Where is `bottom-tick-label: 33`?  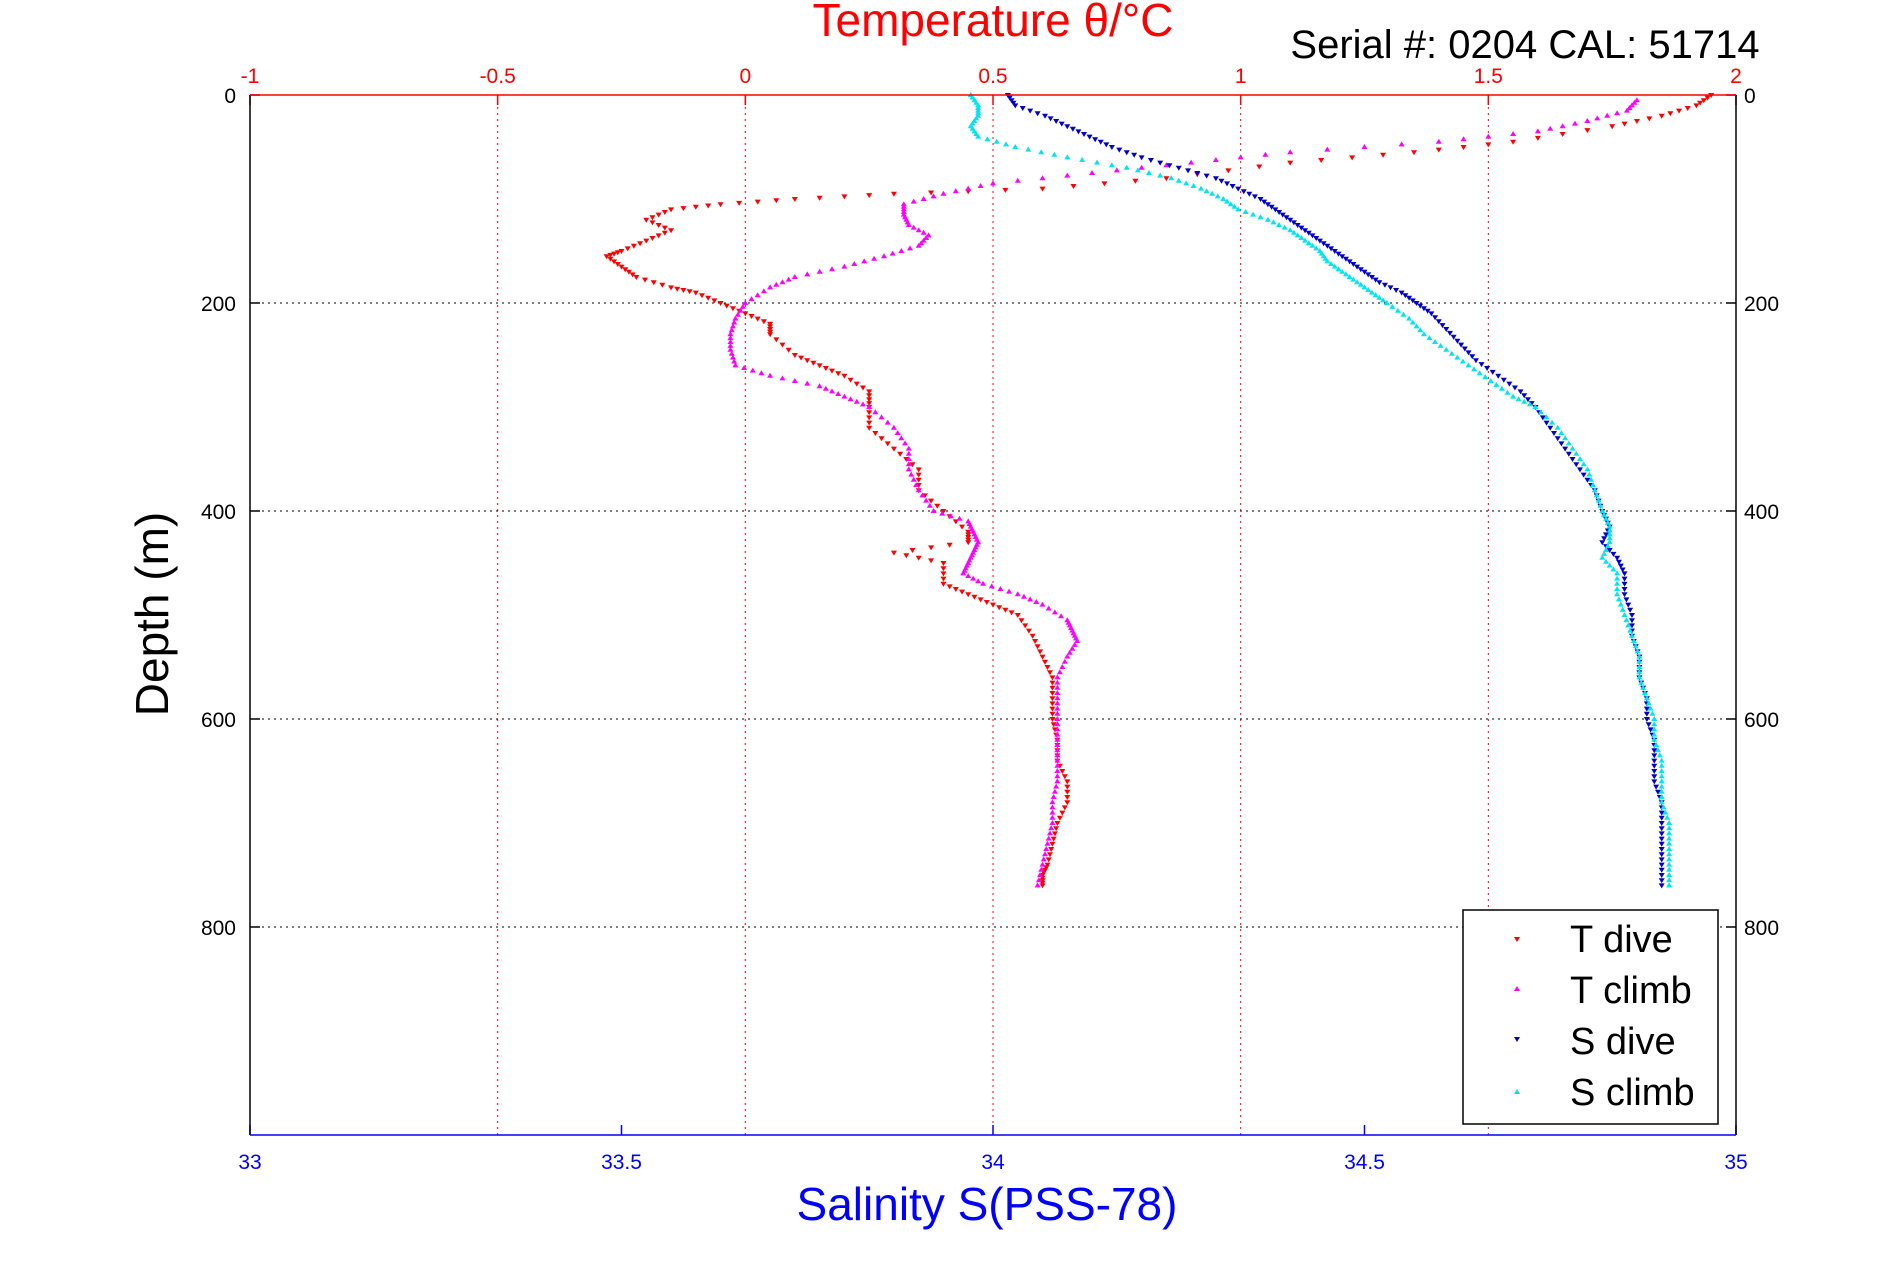 bottom-tick-label: 33 is located at coordinates (249, 1162).